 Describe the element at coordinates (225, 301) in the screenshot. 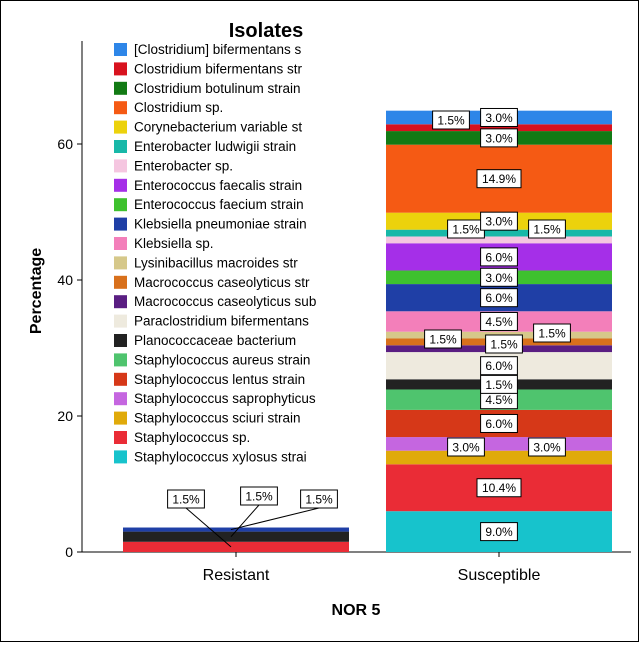

I see `legend-label: Macrococcus caseolyticus sub` at that location.